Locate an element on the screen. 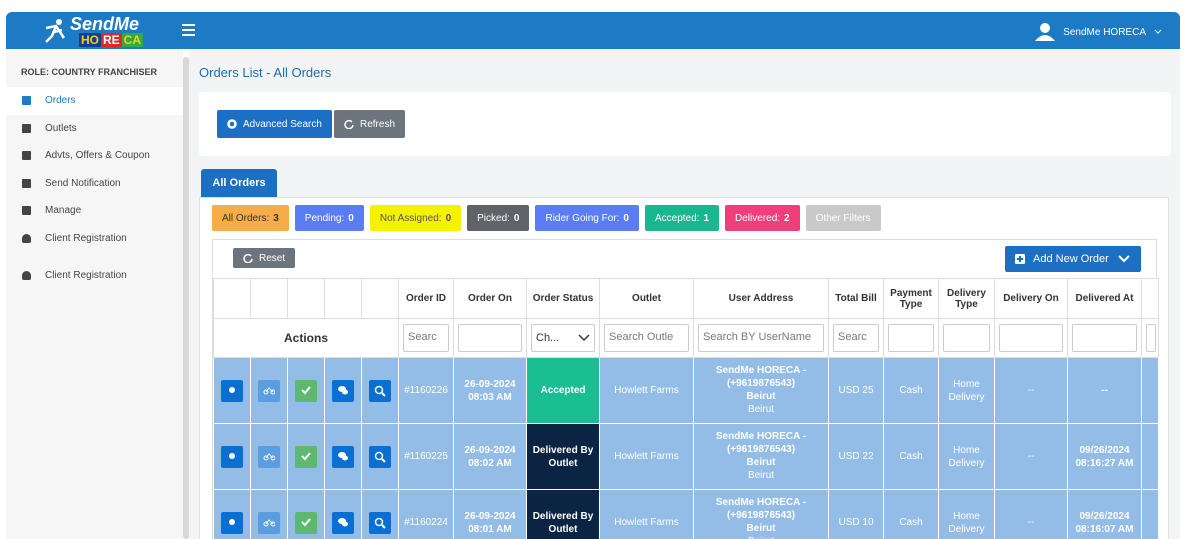  search-input: Search BY UserName is located at coordinates (761, 338).